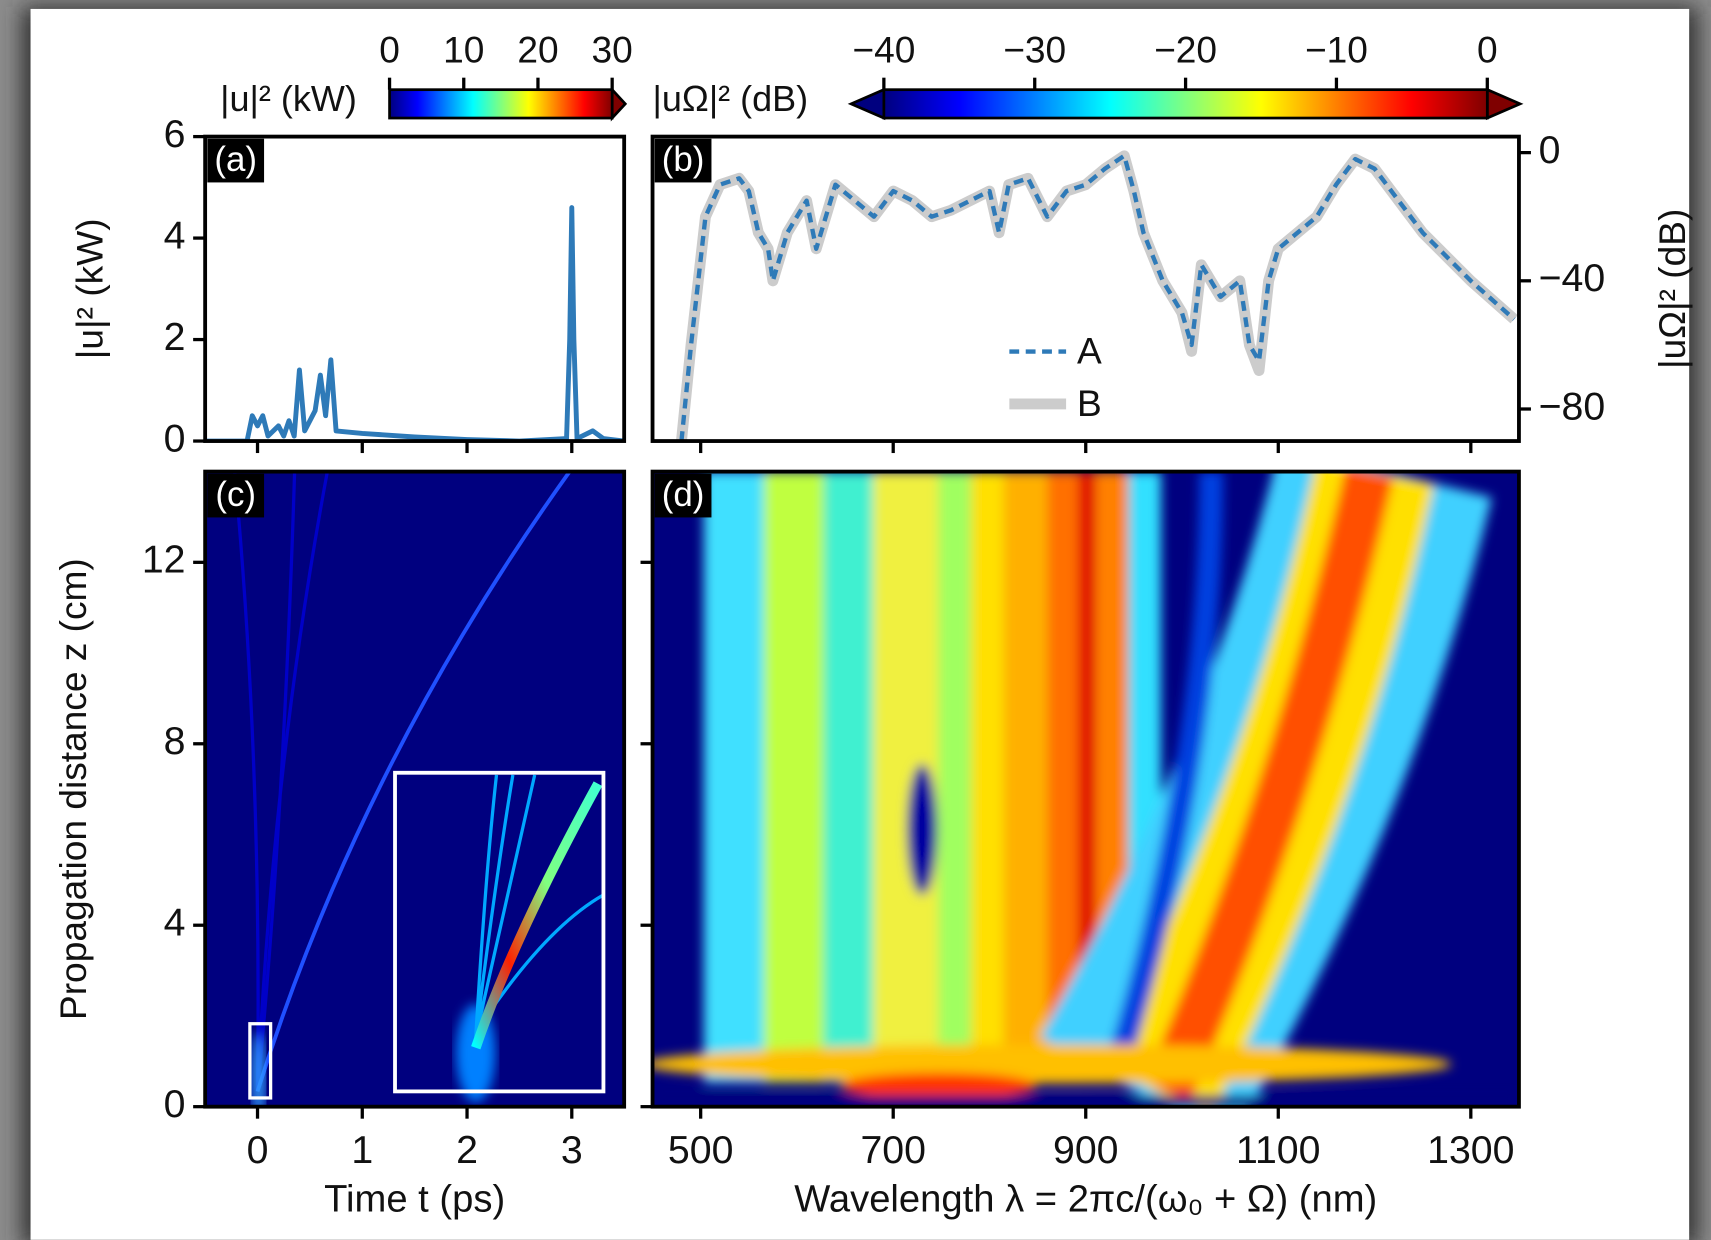 Image resolution: width=1711 pixels, height=1240 pixels. What do you see at coordinates (362, 1150) in the screenshot?
I see `x-tick-label: 1` at bounding box center [362, 1150].